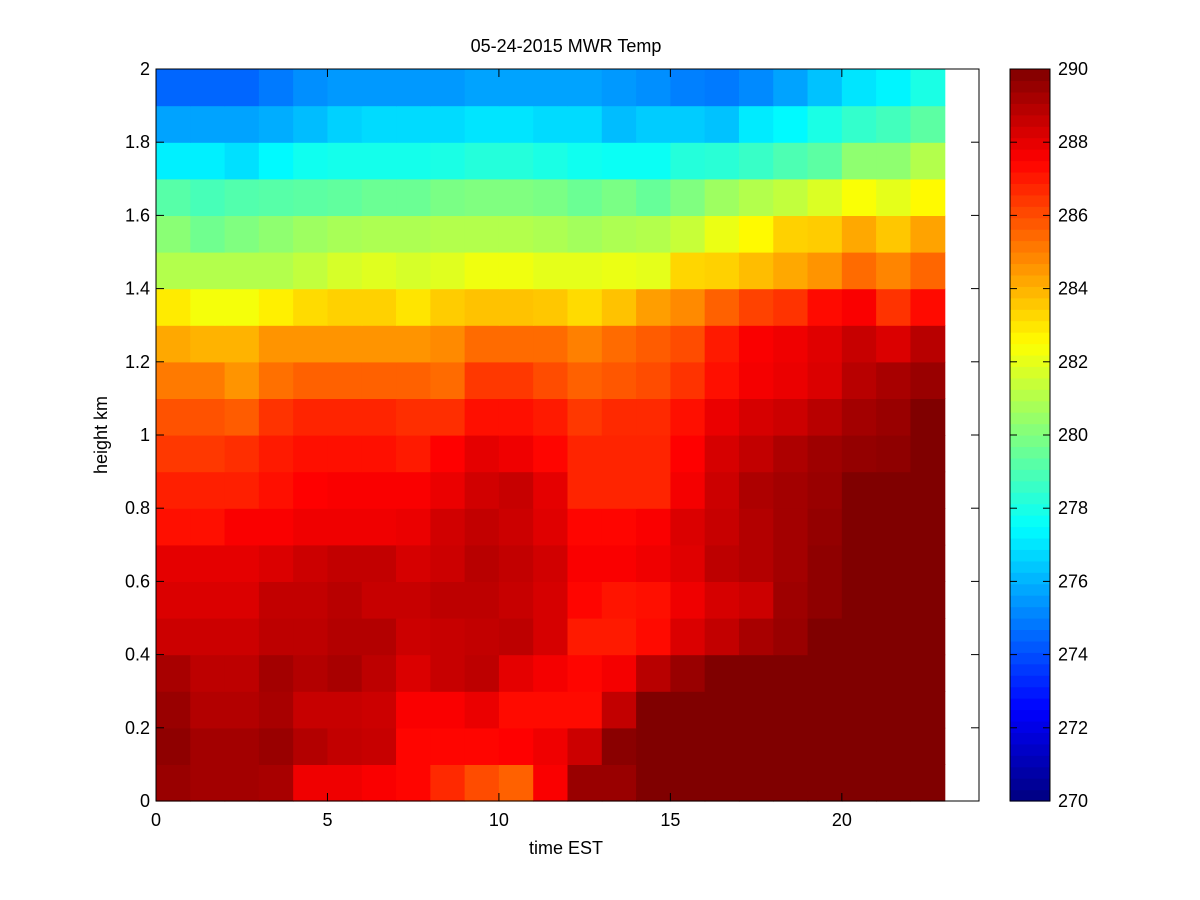 This screenshot has height=900, width=1200. What do you see at coordinates (1073, 728) in the screenshot?
I see `colorbar-tick-label: 272` at bounding box center [1073, 728].